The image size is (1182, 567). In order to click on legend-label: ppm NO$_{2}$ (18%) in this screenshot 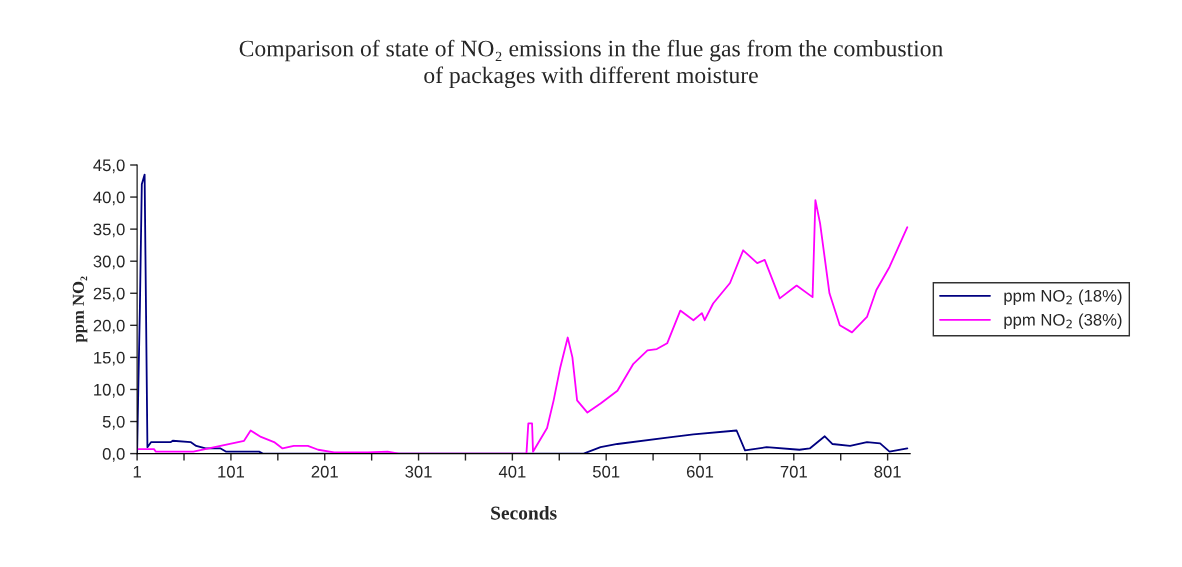, I will do `click(1063, 297)`.